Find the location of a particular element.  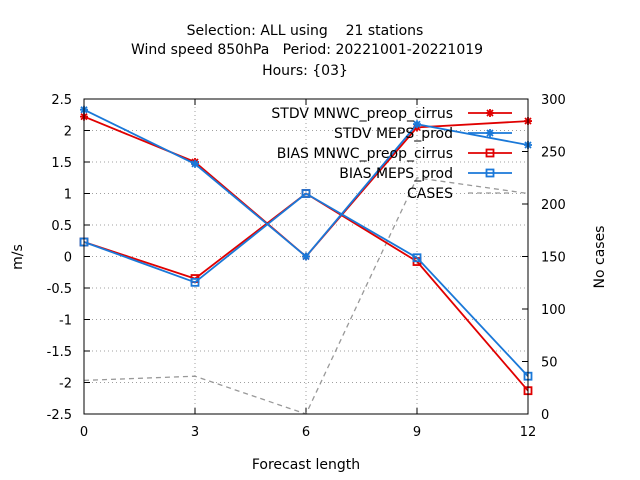

chart-title-line-3: Hours: {03} is located at coordinates (305, 71).